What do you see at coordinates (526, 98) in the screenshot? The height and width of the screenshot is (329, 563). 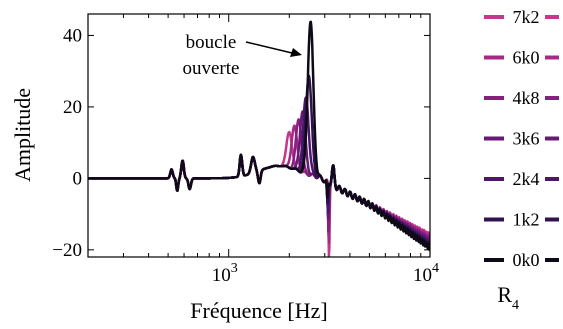 I see `legend-label: 4k8` at bounding box center [526, 98].